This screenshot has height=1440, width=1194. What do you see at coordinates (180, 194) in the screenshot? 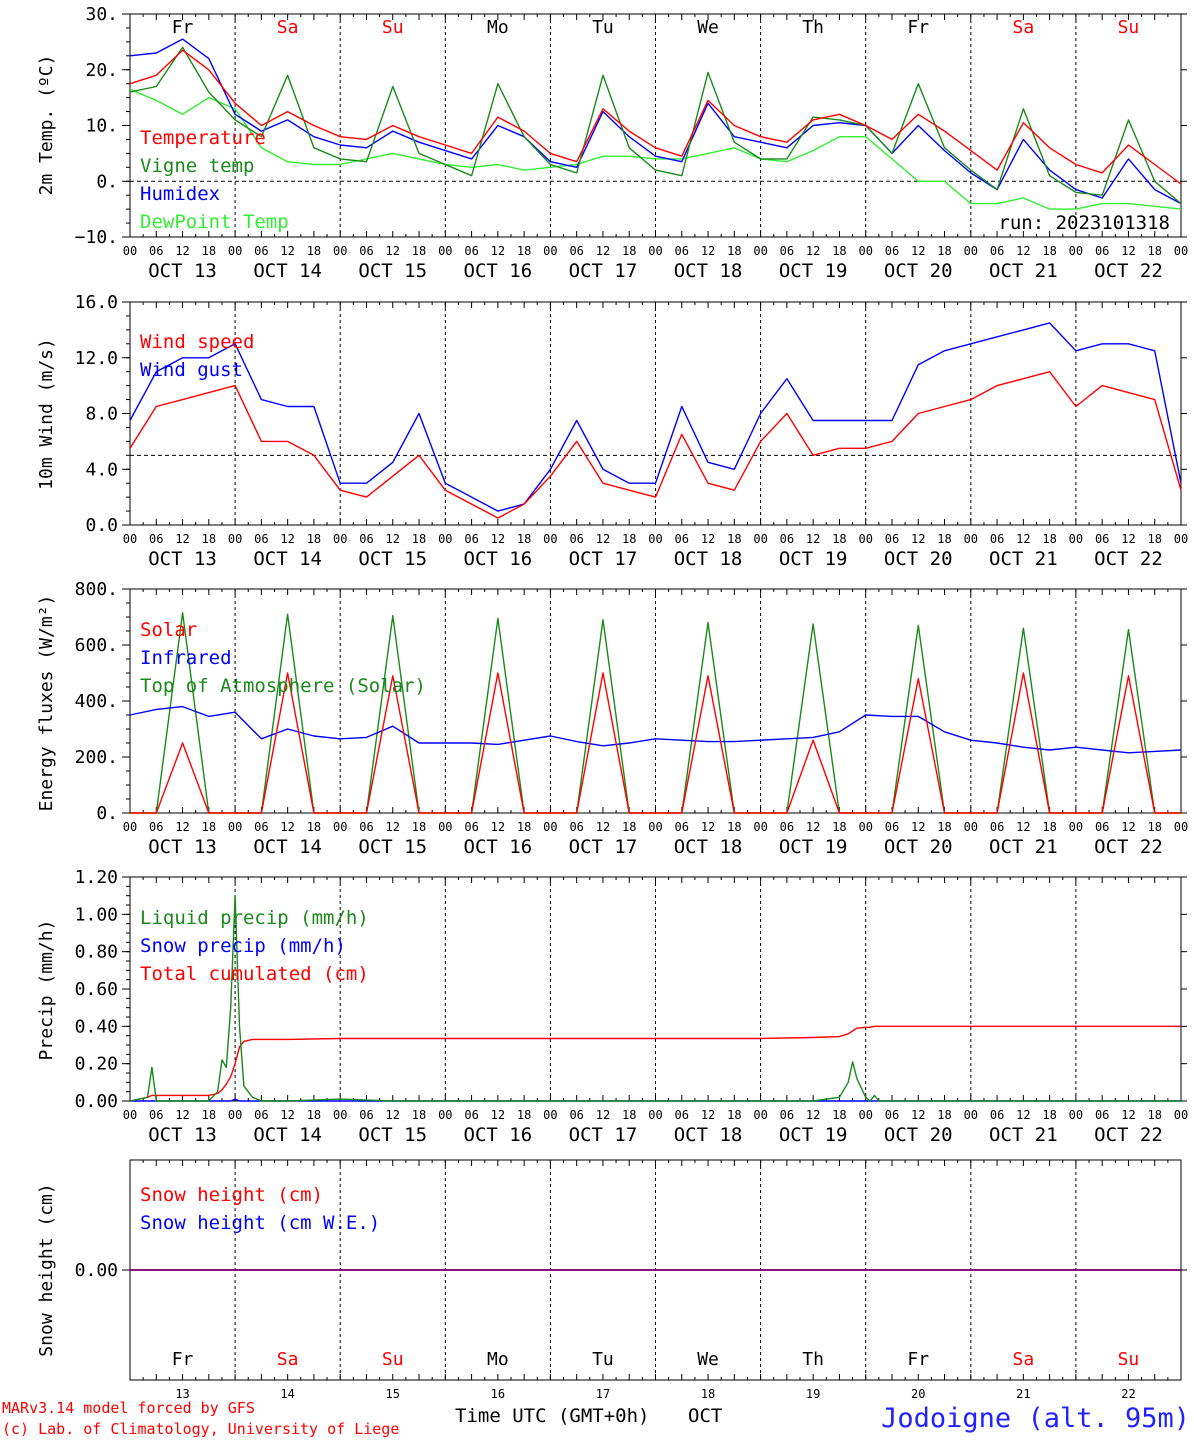
I see `legend-entry: Humidex` at bounding box center [180, 194].